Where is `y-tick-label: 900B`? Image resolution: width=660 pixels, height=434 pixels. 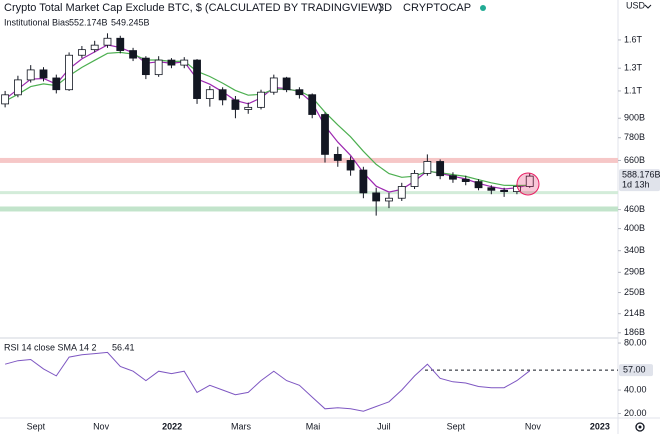
y-tick-label: 900B is located at coordinates (634, 118).